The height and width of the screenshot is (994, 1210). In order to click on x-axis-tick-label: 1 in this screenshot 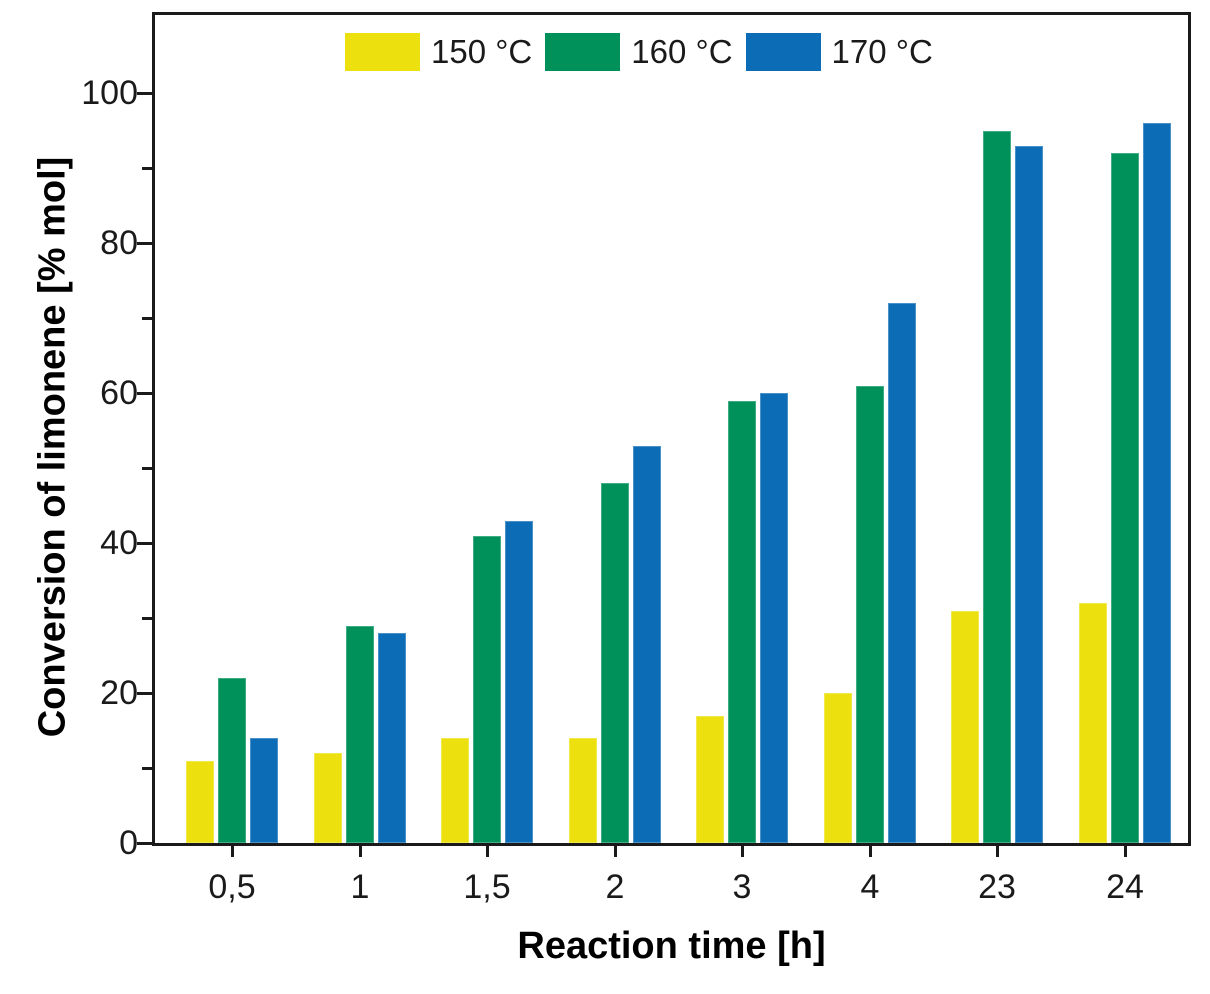, I will do `click(360, 887)`.